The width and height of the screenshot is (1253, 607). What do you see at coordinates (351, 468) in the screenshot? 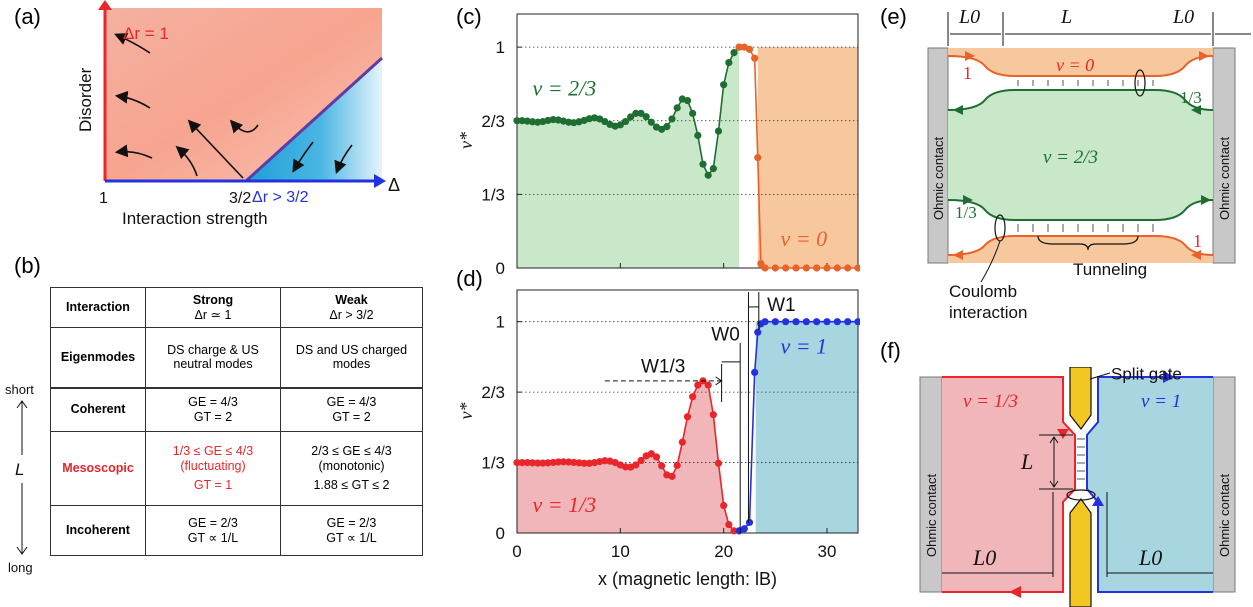
I see `meso-weak: 2/3 ≤ GE ≤ 4/3 (monotonic) 1.88 ≤ GT ≤ 2` at bounding box center [351, 468].